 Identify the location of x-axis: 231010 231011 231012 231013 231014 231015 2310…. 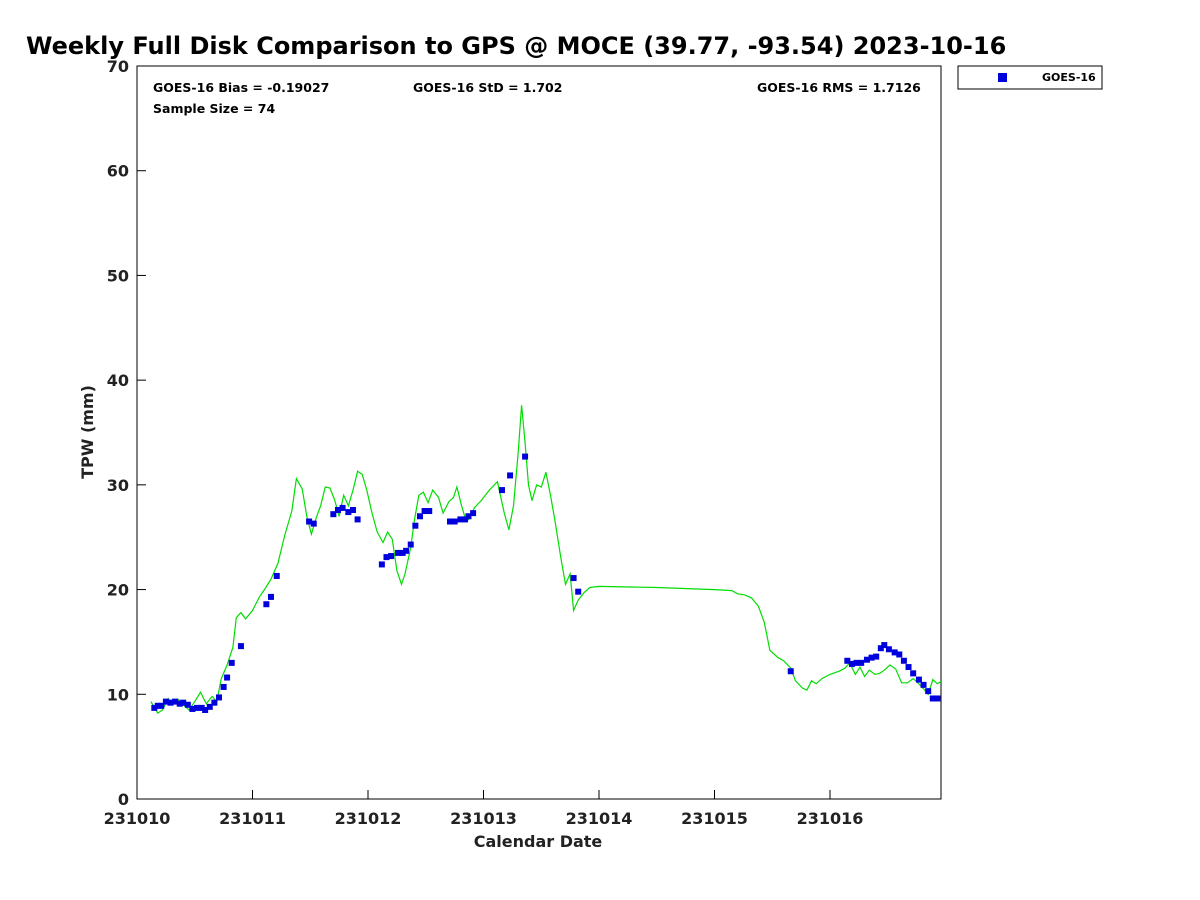
(484, 809).